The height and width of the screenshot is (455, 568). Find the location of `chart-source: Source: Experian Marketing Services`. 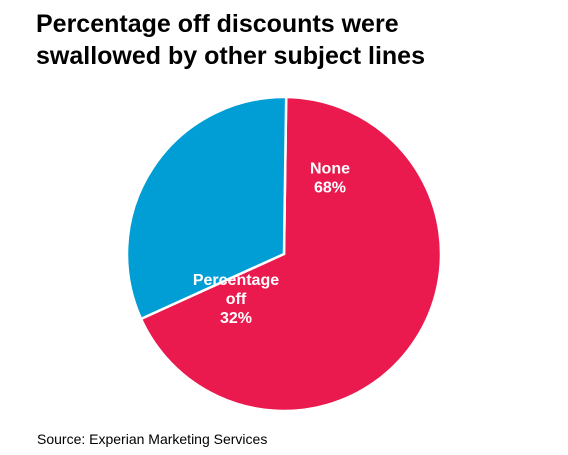

chart-source: Source: Experian Marketing Services is located at coordinates (152, 439).